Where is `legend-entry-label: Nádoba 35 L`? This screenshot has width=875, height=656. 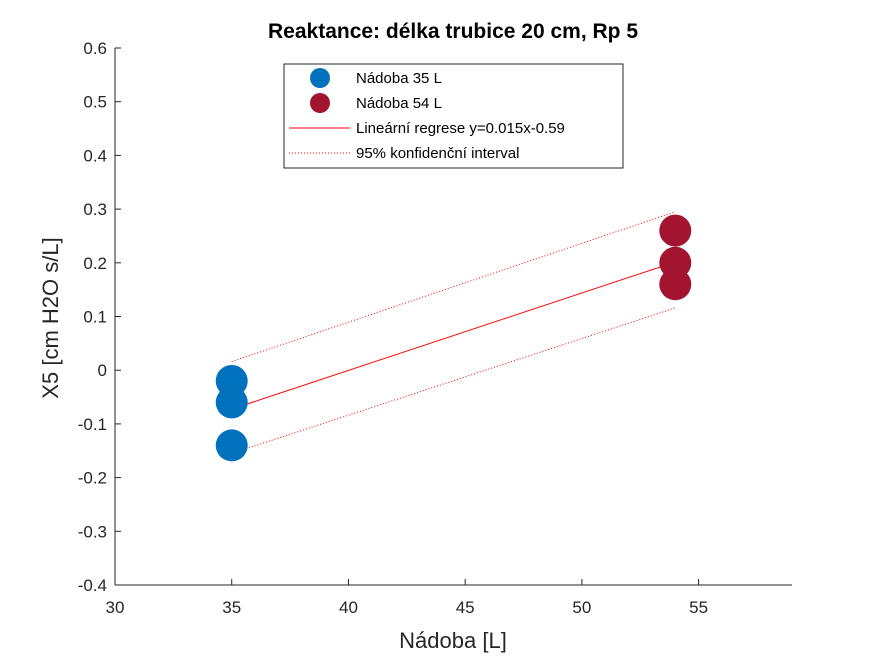 legend-entry-label: Nádoba 35 L is located at coordinates (399, 78).